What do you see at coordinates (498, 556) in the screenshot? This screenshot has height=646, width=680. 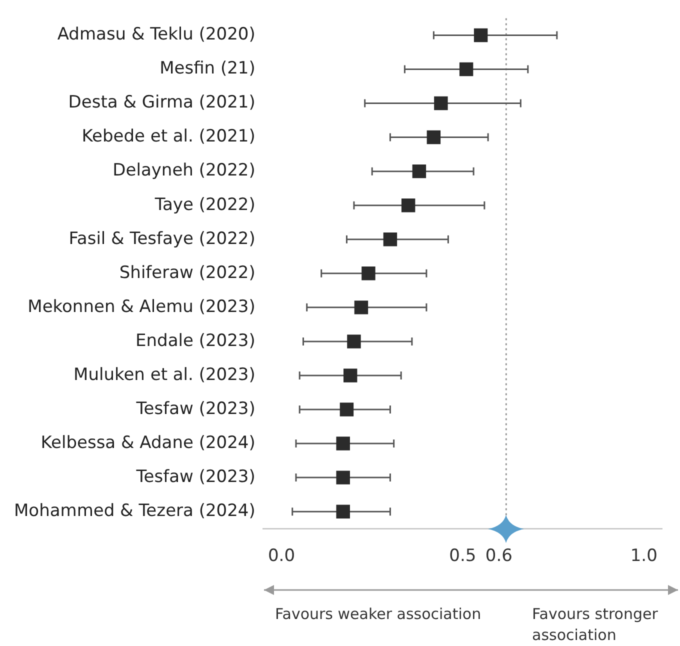 I see `x-tick-label: 0.6` at bounding box center [498, 556].